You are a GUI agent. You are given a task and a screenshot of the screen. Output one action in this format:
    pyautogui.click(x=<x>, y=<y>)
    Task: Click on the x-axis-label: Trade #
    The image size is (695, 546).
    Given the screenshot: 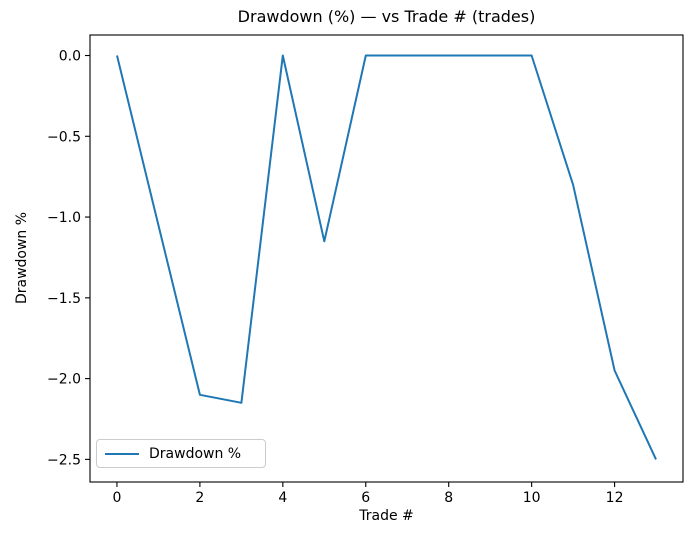 What is the action you would take?
    pyautogui.click(x=386, y=516)
    